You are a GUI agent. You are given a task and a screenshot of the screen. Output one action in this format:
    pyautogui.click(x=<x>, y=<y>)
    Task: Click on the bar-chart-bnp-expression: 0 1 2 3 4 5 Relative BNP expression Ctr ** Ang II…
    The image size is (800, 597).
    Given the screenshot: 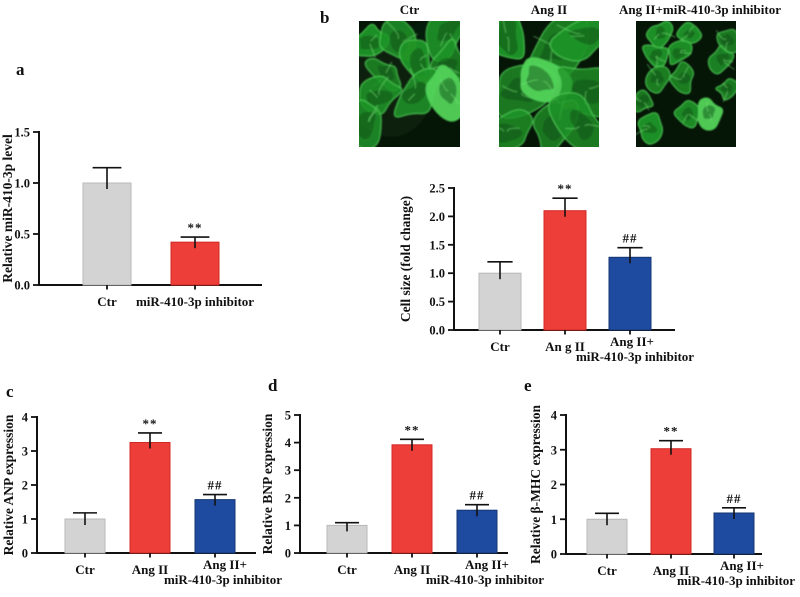 What is the action you would take?
    pyautogui.click(x=402, y=498)
    